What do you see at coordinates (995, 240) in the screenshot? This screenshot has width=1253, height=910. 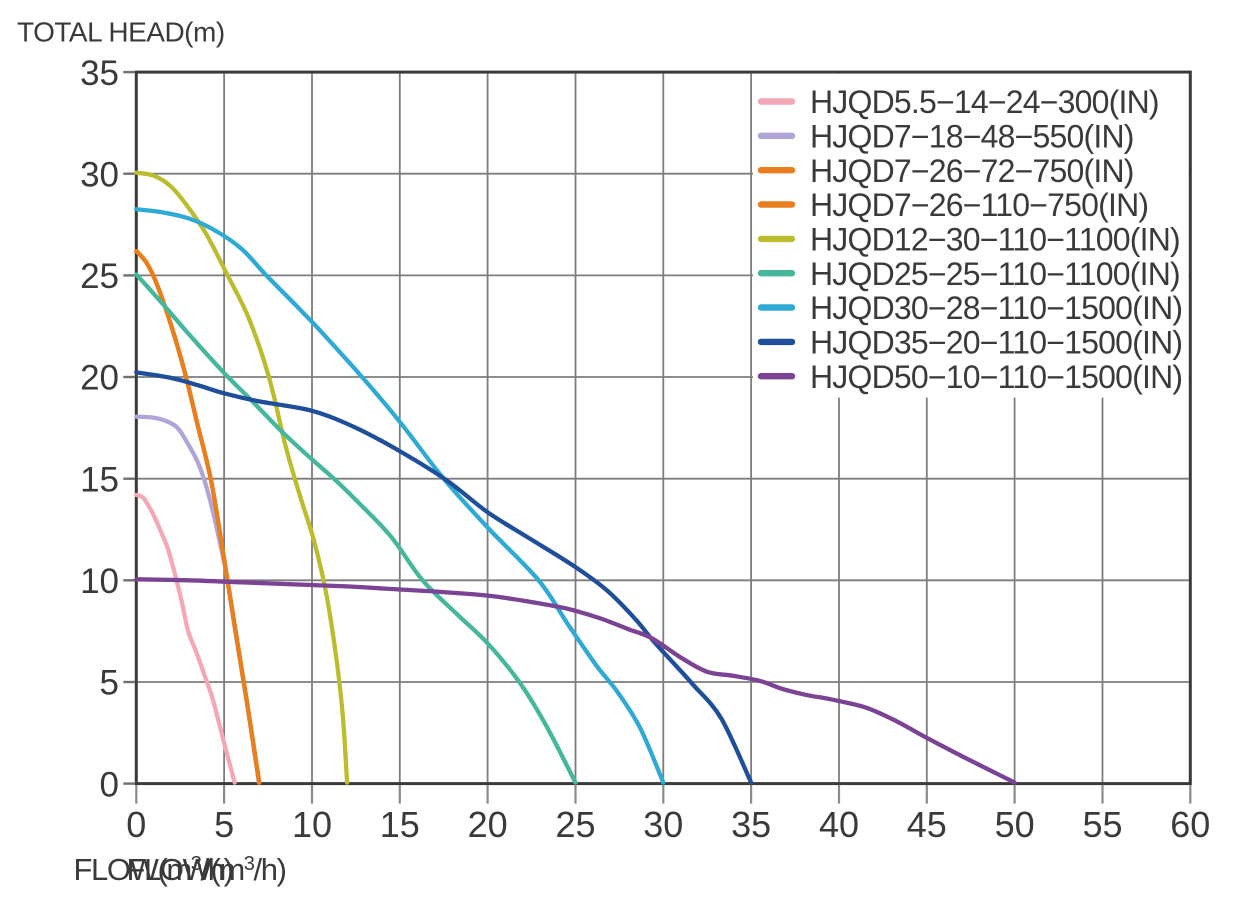 I see `svg-text: HJQD12−30−110−1100(IN)` at bounding box center [995, 240].